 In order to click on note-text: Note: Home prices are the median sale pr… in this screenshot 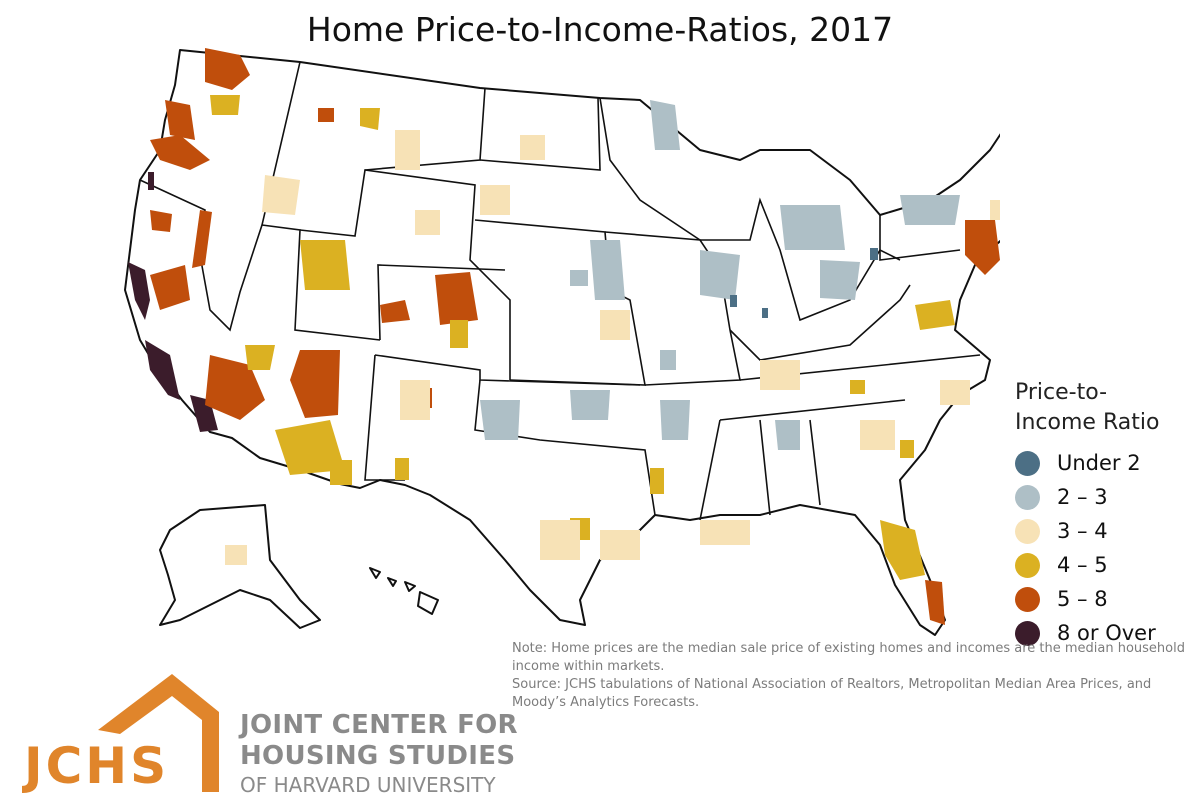, I will do `click(848, 657)`.